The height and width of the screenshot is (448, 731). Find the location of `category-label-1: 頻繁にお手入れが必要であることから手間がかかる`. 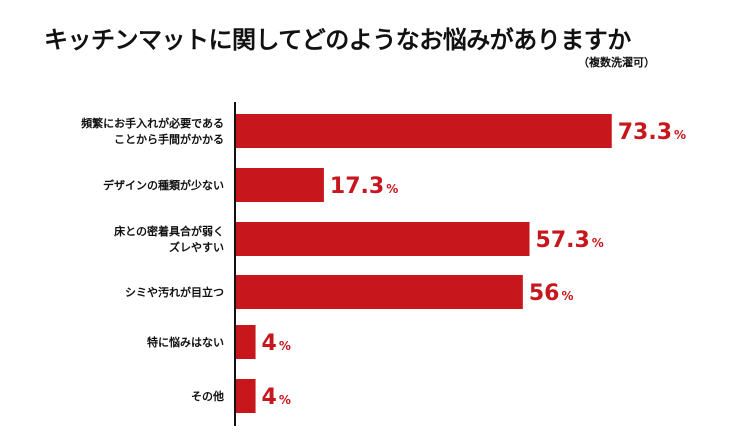

category-label-1: 頻繁にお手入れが必要であることから手間がかかる is located at coordinates (152, 131).